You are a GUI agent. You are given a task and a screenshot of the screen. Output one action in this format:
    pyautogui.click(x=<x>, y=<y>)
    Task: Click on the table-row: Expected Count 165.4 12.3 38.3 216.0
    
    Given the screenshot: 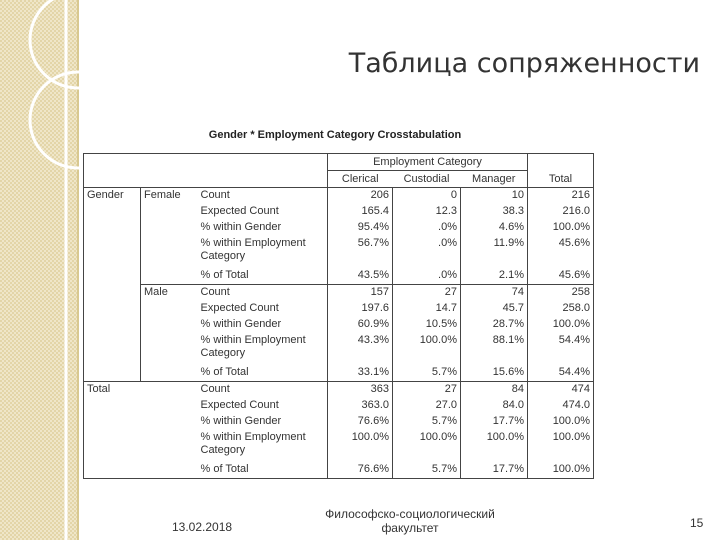 What is the action you would take?
    pyautogui.click(x=339, y=212)
    